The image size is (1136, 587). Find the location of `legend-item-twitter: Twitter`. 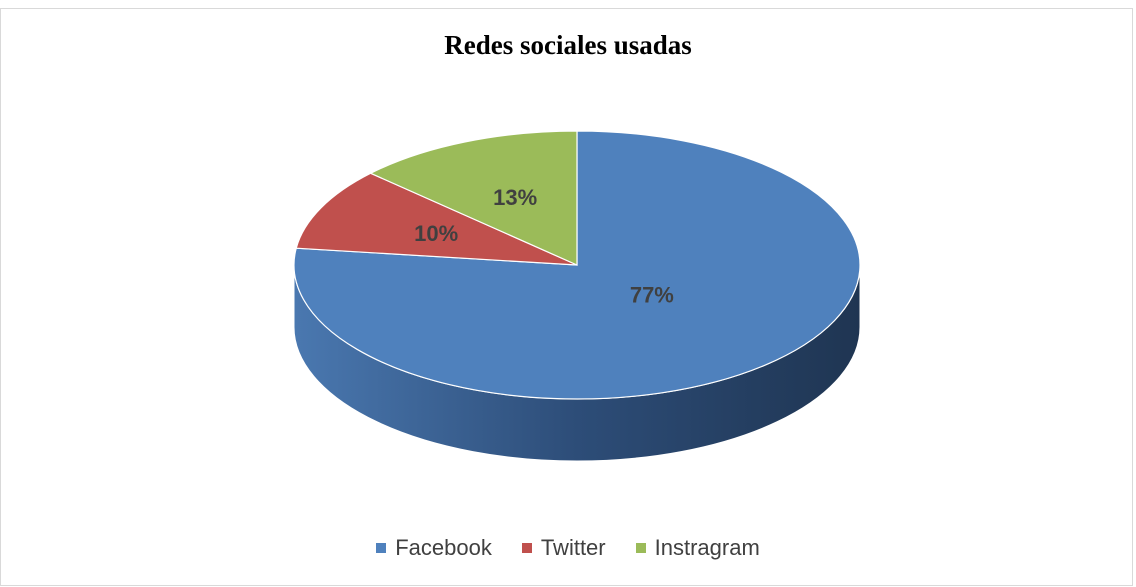

legend-item-twitter: Twitter is located at coordinates (563, 548).